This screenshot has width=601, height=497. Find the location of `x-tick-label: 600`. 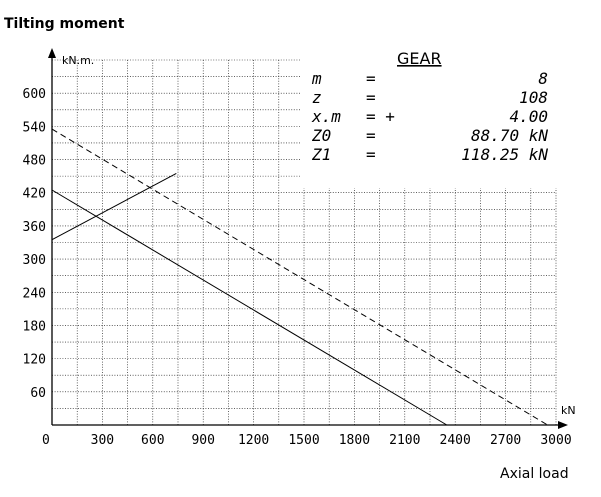

x-tick-label: 600 is located at coordinates (152, 440).